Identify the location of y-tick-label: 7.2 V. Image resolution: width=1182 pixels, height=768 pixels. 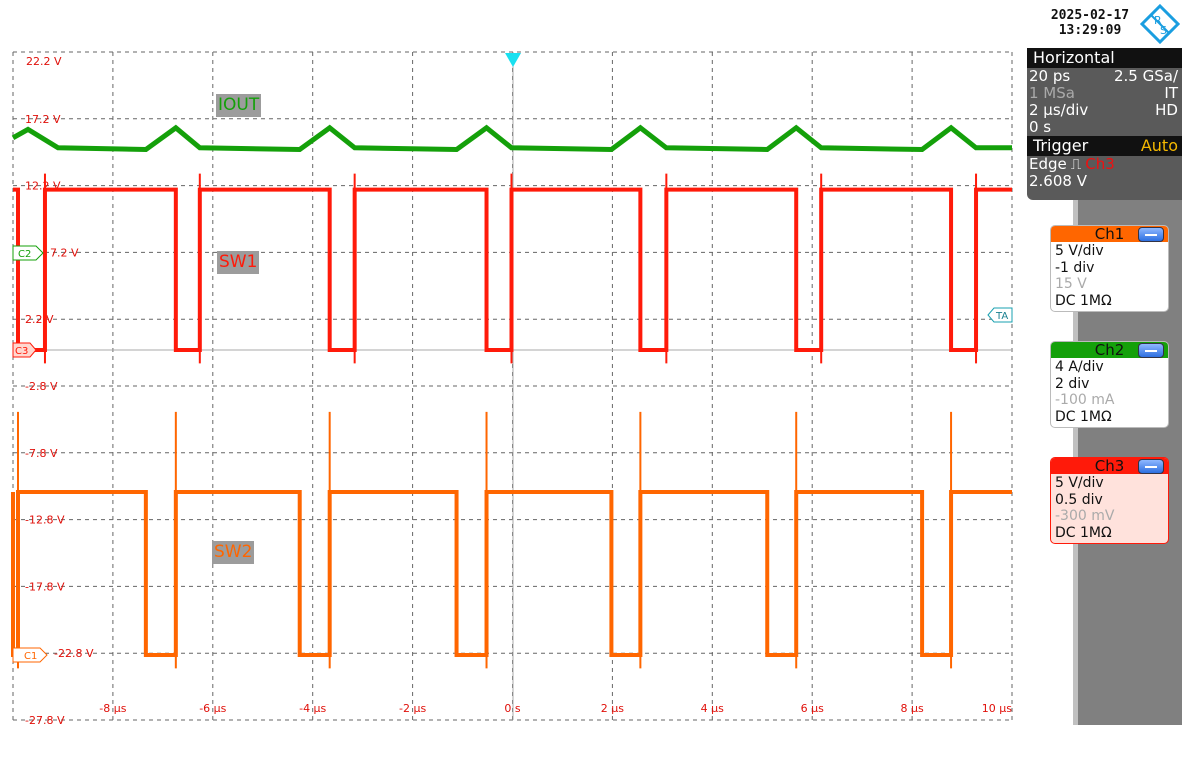
(64, 252).